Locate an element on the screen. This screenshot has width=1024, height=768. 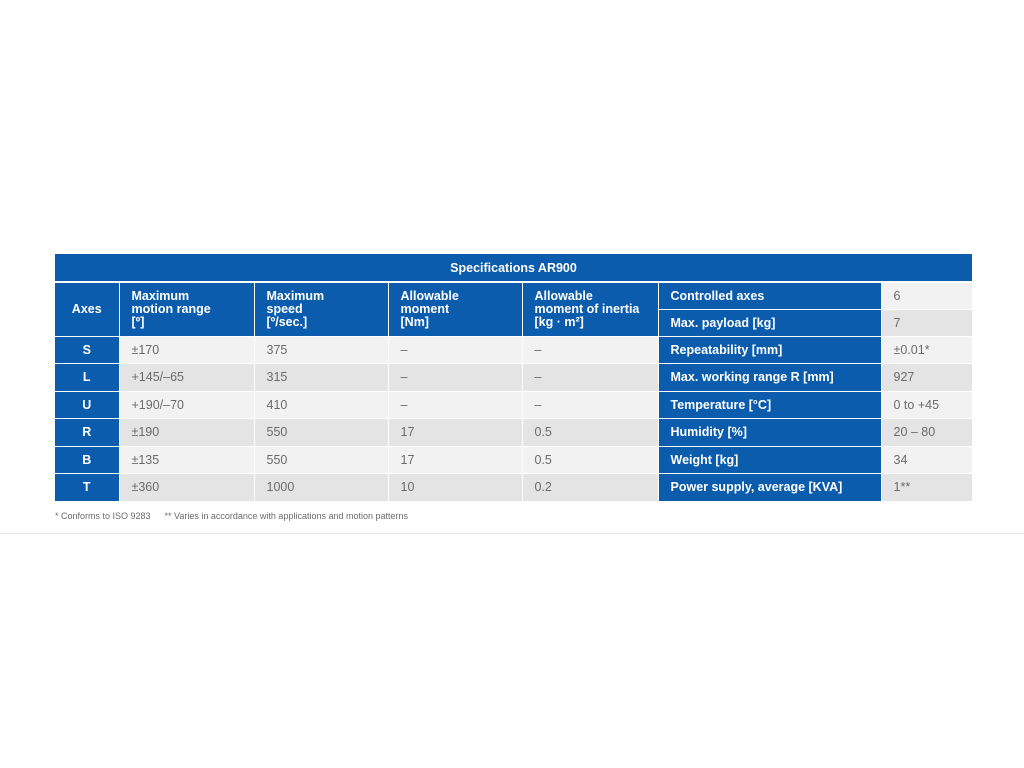
speed-value: 410 is located at coordinates (321, 405).